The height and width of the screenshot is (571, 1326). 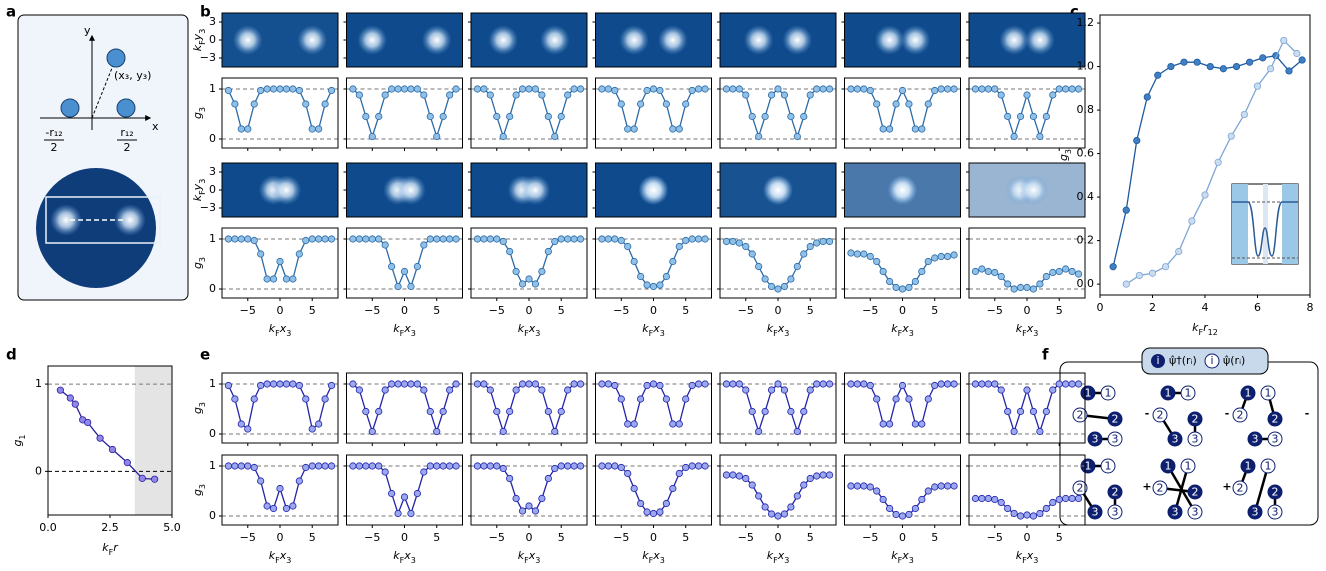 I want to click on node-label: 1, so click(x=1108, y=393).